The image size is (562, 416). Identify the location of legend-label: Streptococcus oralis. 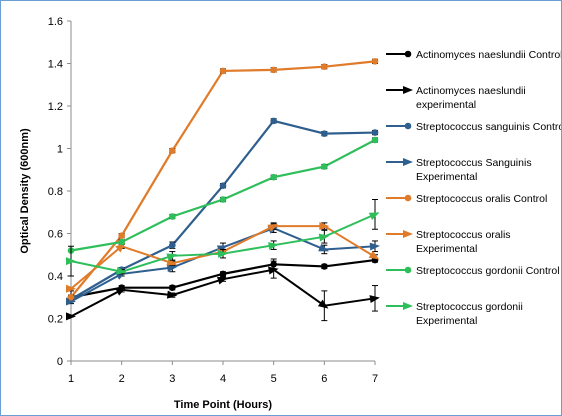
(463, 235).